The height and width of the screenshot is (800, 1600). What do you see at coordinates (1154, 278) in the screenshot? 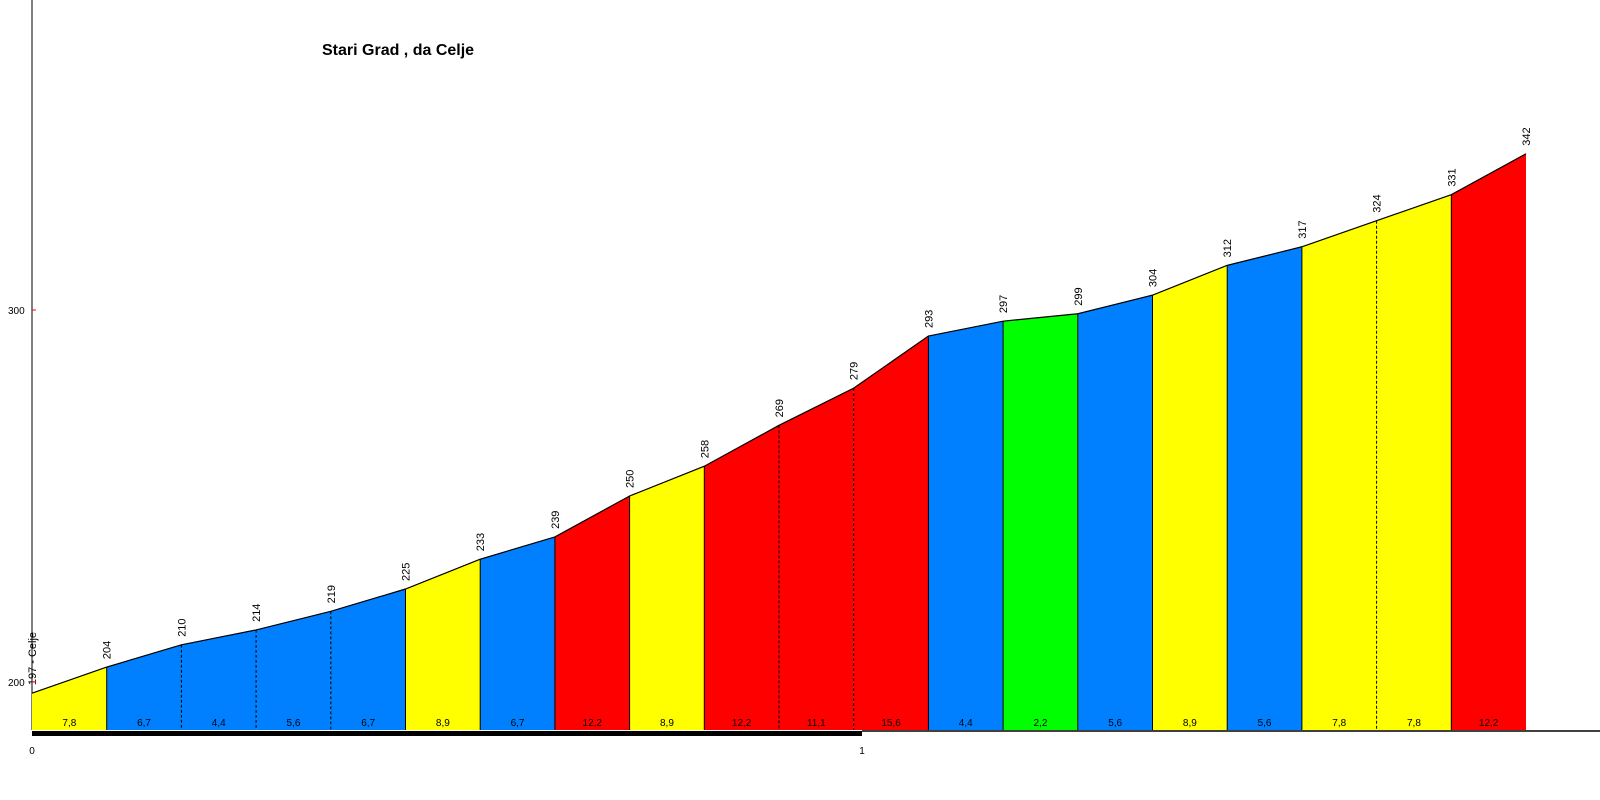
I see `altitude-label: 304` at bounding box center [1154, 278].